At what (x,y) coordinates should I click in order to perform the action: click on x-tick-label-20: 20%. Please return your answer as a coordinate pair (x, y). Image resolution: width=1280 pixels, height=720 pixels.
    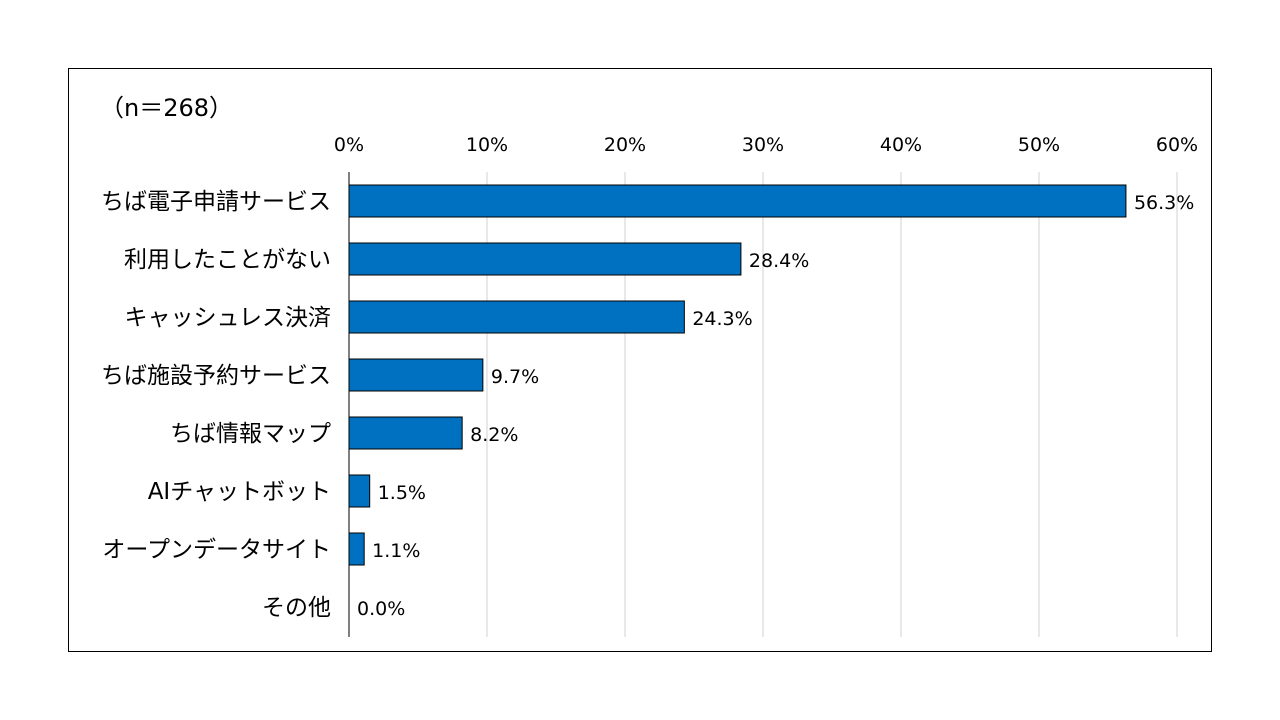
    Looking at the image, I should click on (625, 145).